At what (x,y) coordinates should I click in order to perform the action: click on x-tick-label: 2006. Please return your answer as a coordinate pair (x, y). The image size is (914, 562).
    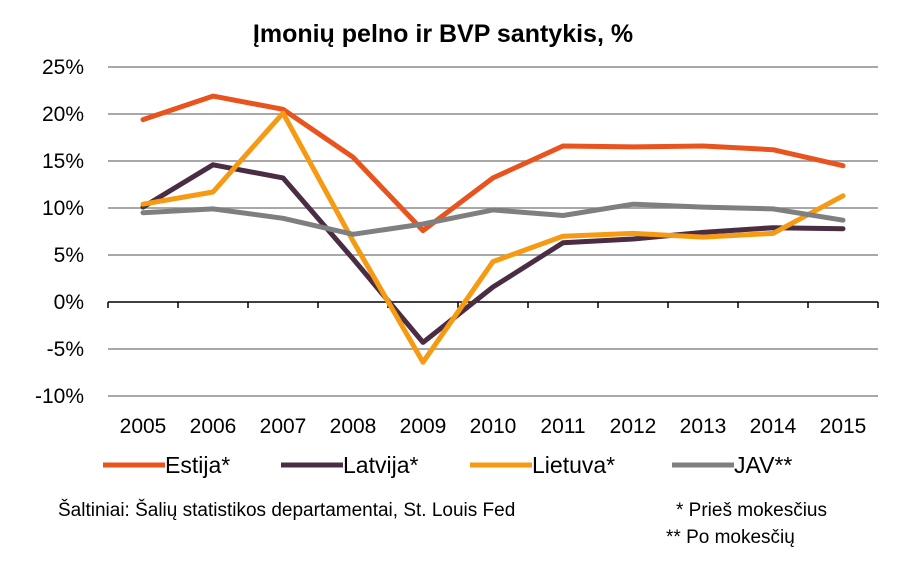
    Looking at the image, I should click on (213, 426).